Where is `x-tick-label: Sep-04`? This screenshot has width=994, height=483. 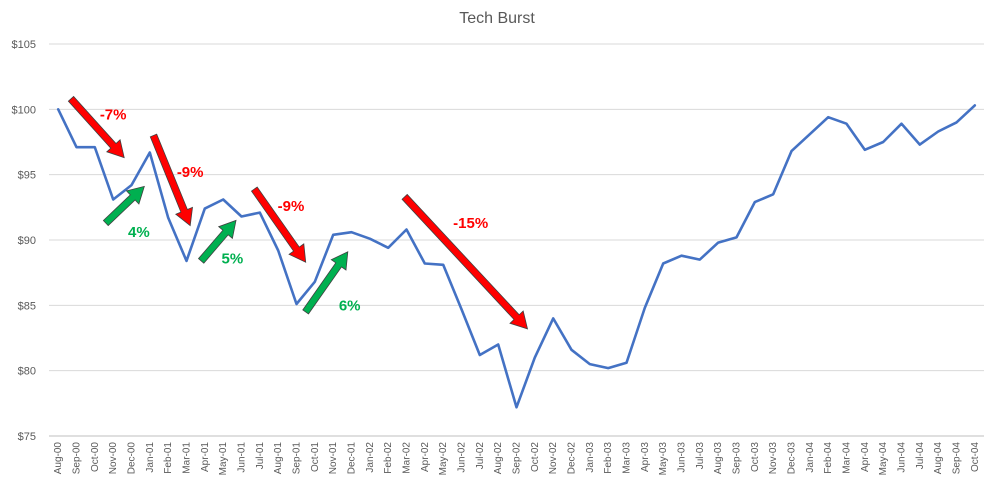
x-tick-label: Sep-04 is located at coordinates (957, 458).